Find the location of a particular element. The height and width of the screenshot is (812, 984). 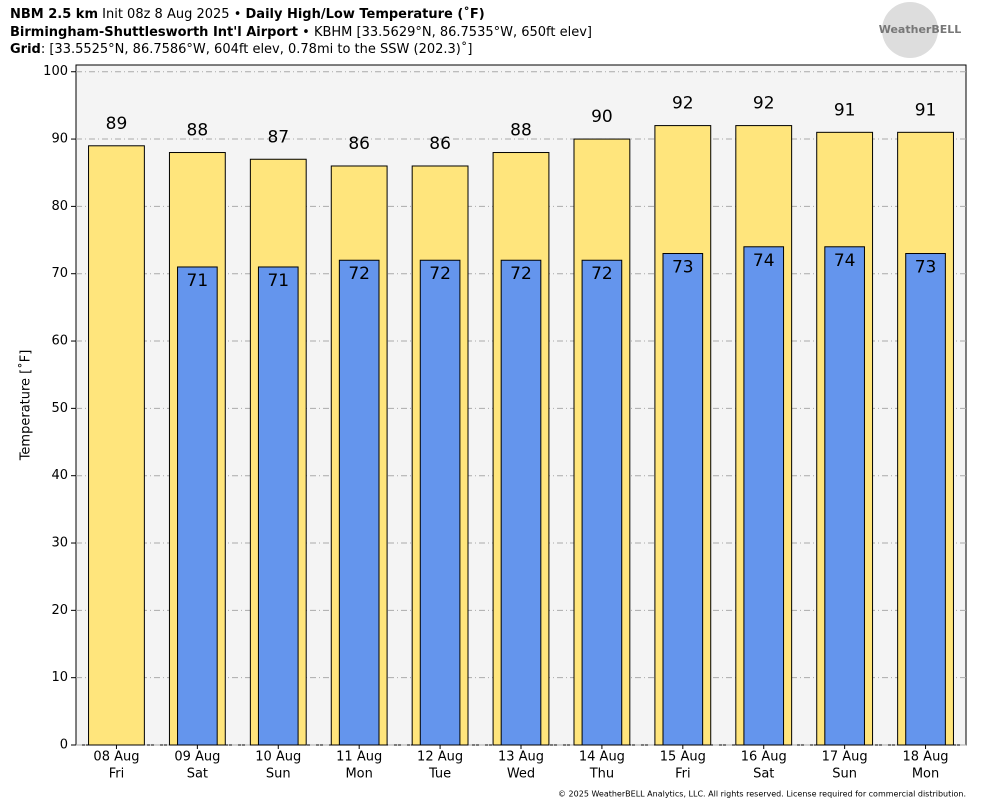

station: Birmingham-Shuttlesworth Int'l Airport is located at coordinates (154, 32).